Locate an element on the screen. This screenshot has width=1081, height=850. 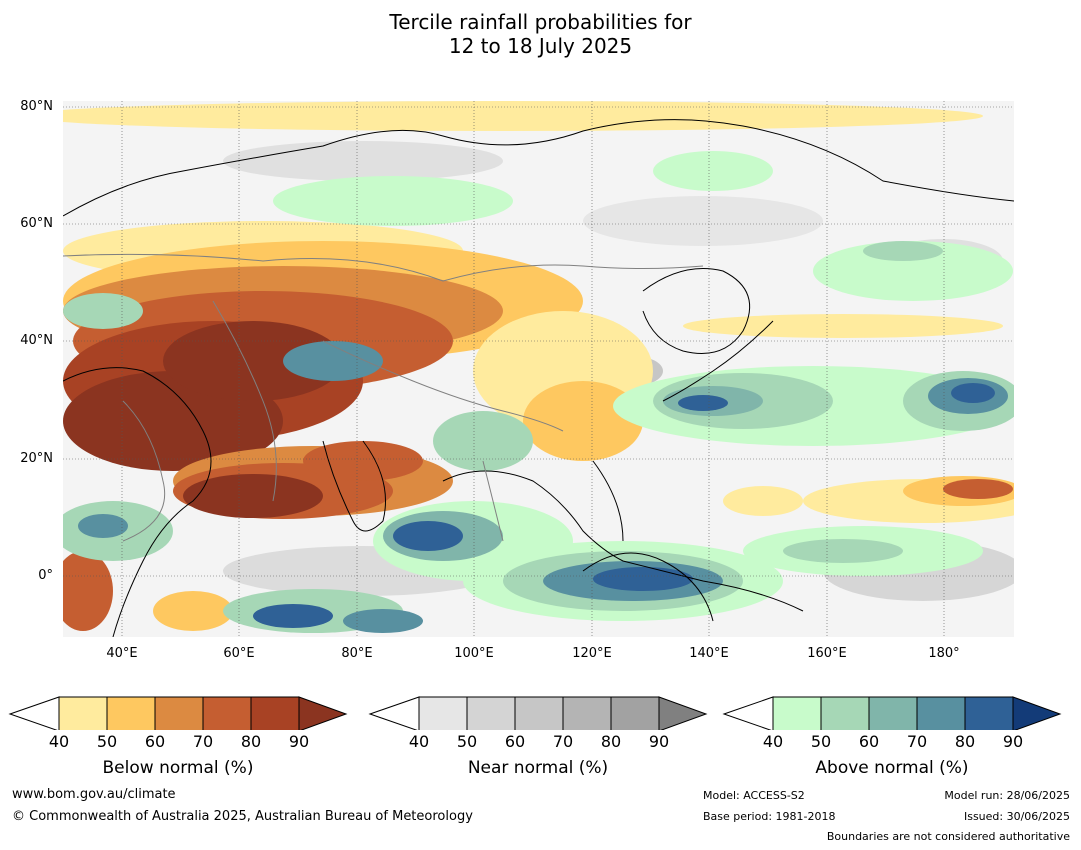
colorbar-near-normal: 40 50 60 70 80 90 Near normal (%) is located at coordinates (540, 735).